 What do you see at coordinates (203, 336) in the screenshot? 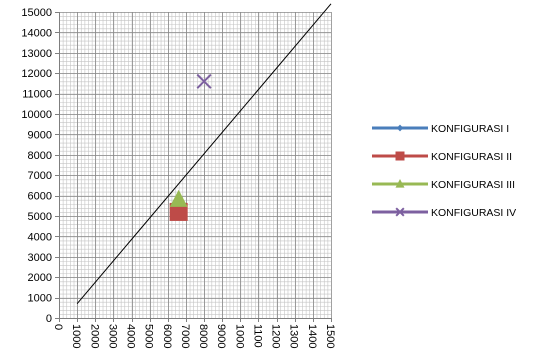
I see `x-tick-label: 8000` at bounding box center [203, 336].